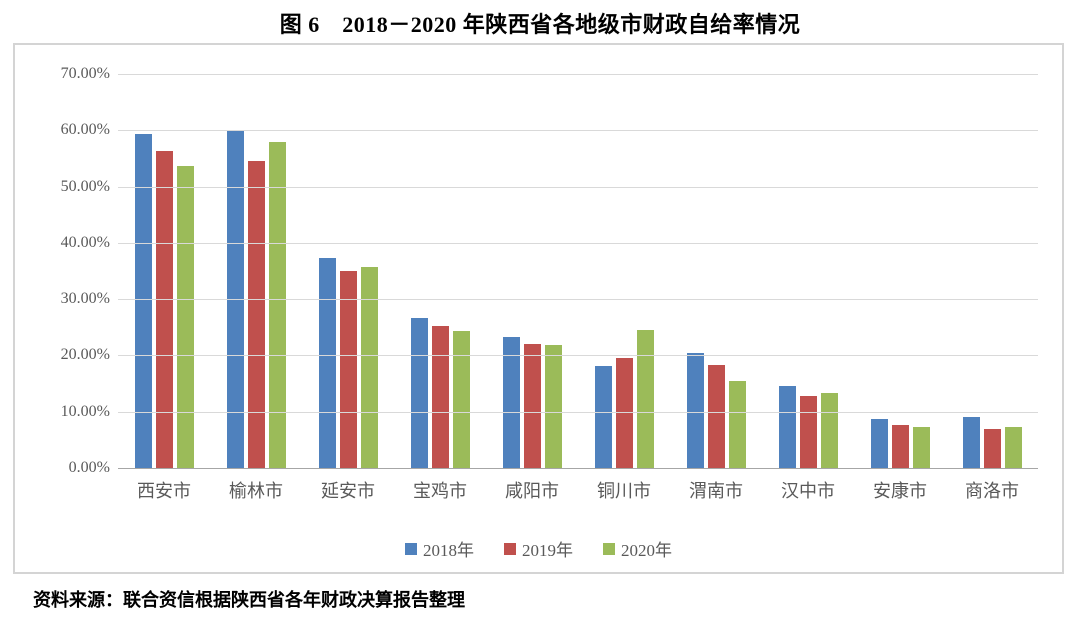 The image size is (1080, 622). I want to click on bar-2018-hanzhong, so click(787, 427).